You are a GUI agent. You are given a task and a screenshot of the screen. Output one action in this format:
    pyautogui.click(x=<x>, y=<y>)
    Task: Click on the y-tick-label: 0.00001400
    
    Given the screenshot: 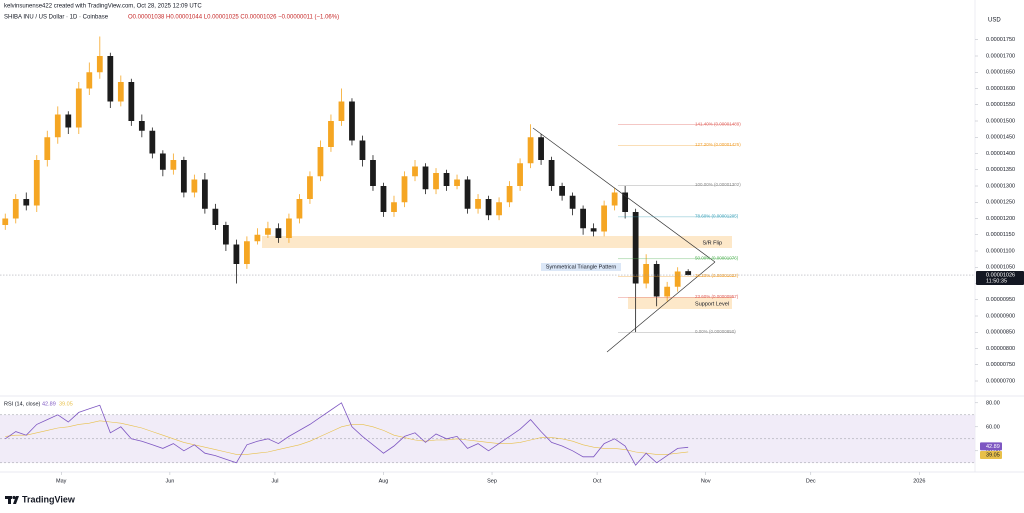 What is the action you would take?
    pyautogui.click(x=1000, y=154)
    